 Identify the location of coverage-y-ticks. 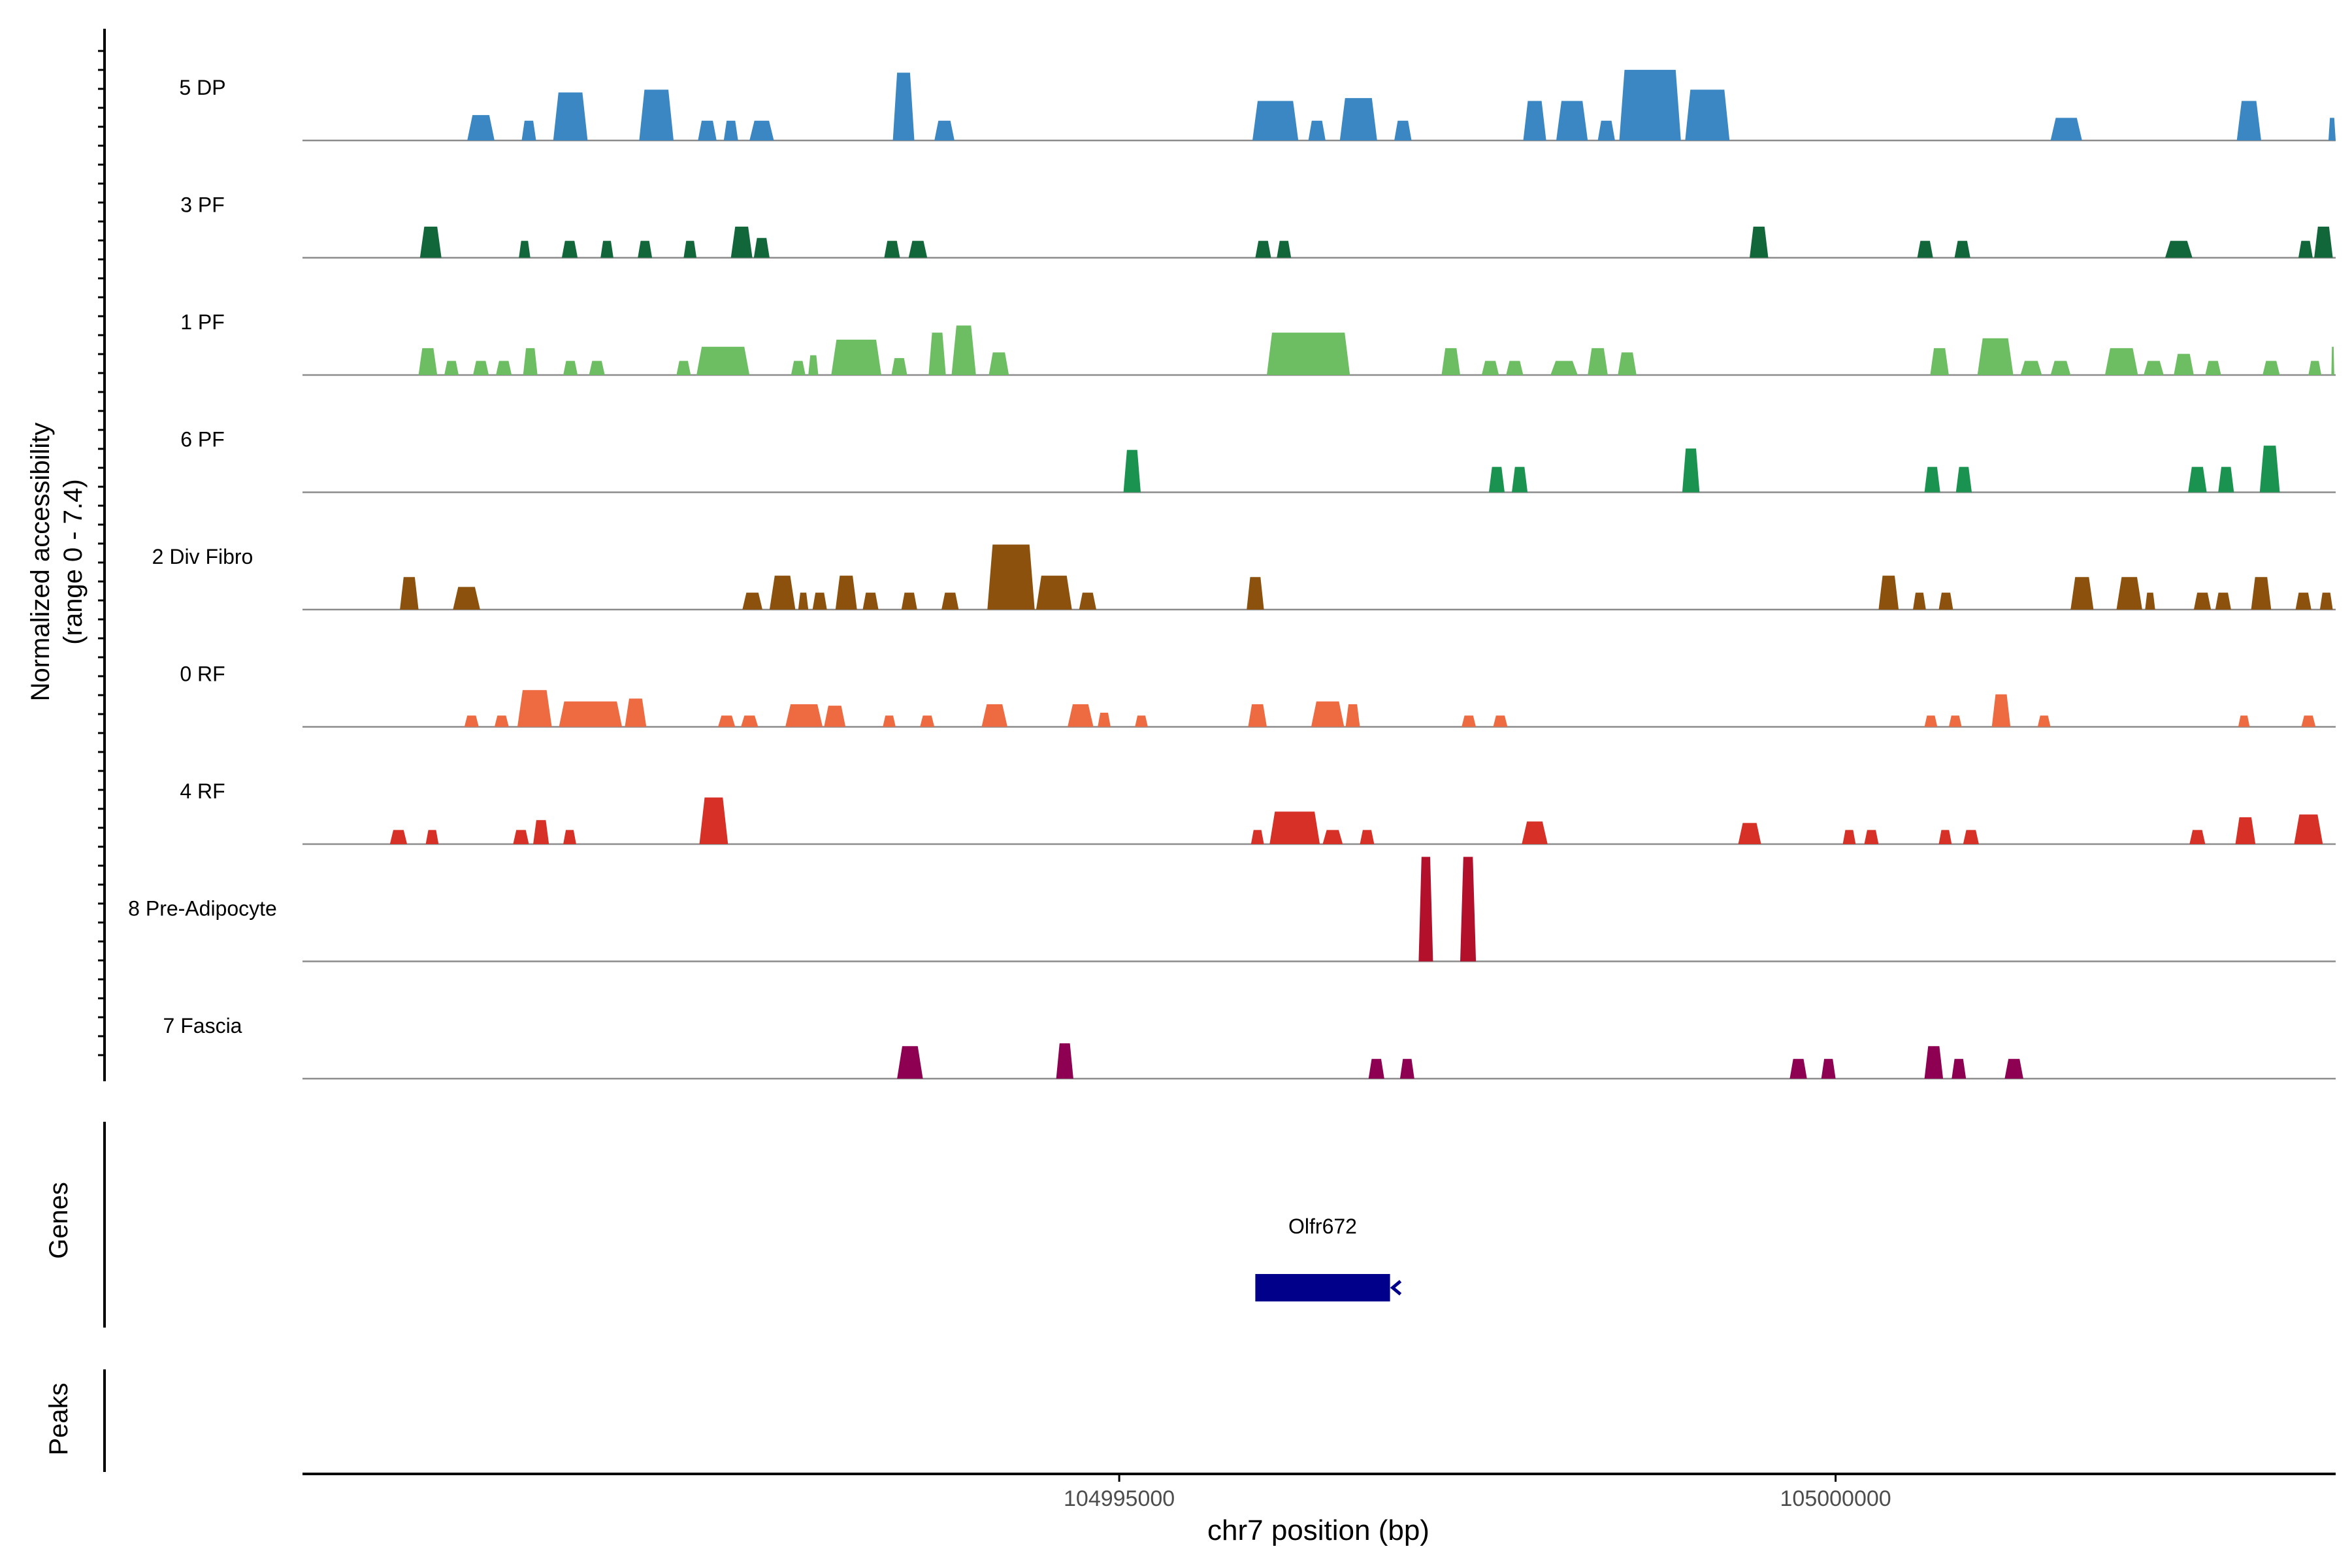
(101, 553).